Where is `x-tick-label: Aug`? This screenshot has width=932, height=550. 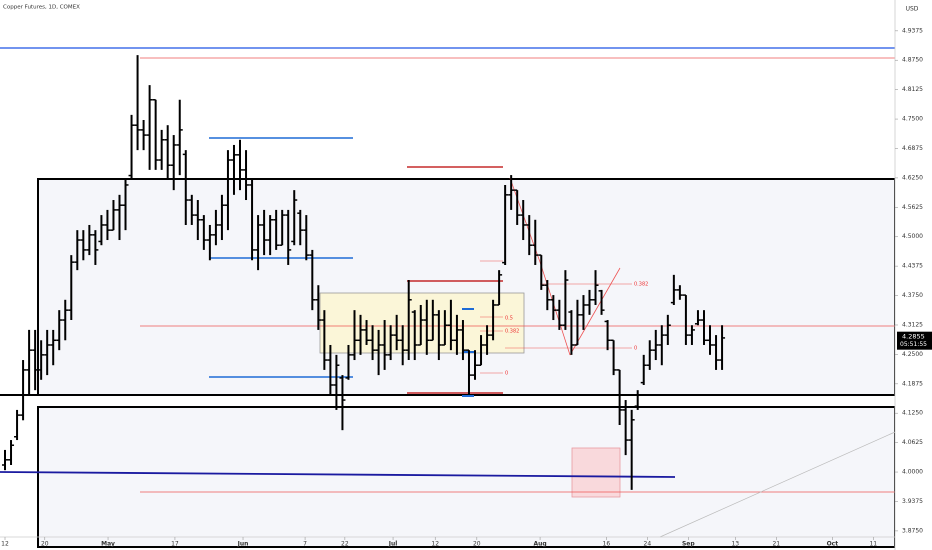
x-tick-label: Aug is located at coordinates (539, 544).